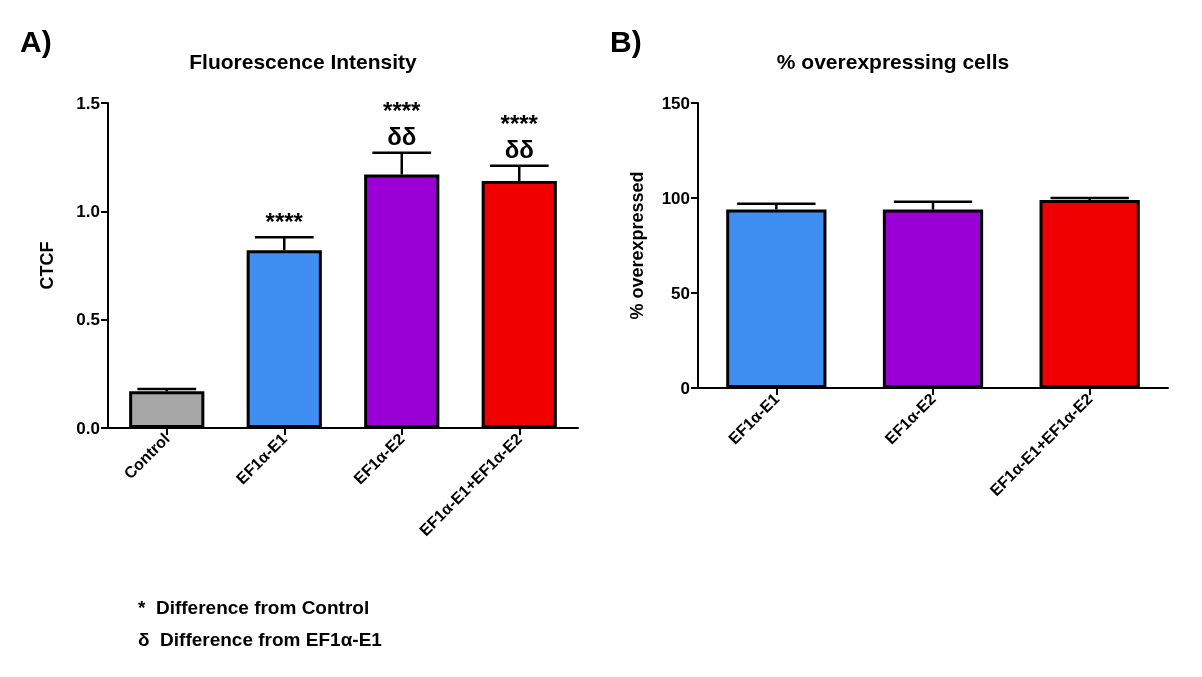  What do you see at coordinates (88, 211) in the screenshot?
I see `y-tick-label: 1.0` at bounding box center [88, 211].